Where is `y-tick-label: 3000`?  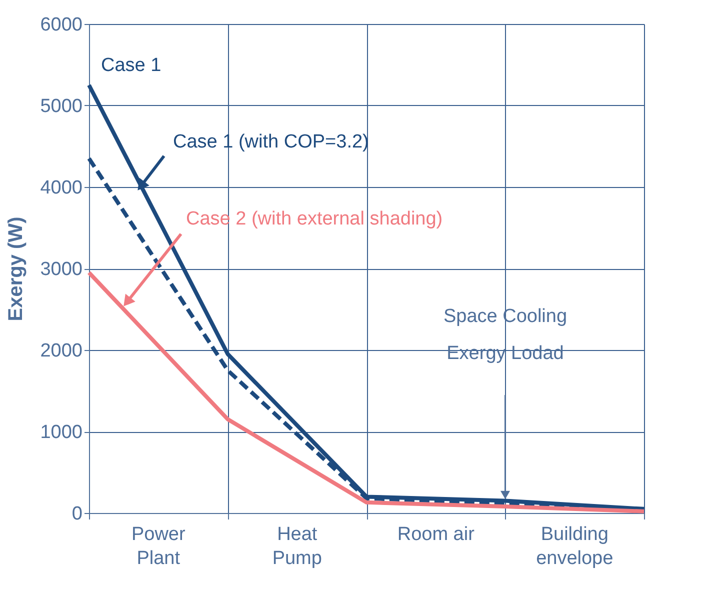 y-tick-label: 3000 is located at coordinates (61, 269).